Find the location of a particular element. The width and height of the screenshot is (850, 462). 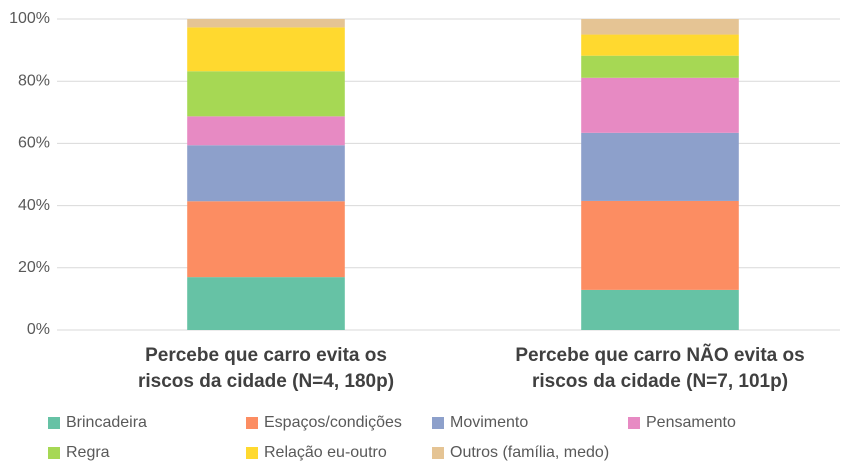

y-tick-label: 100% is located at coordinates (29, 18).